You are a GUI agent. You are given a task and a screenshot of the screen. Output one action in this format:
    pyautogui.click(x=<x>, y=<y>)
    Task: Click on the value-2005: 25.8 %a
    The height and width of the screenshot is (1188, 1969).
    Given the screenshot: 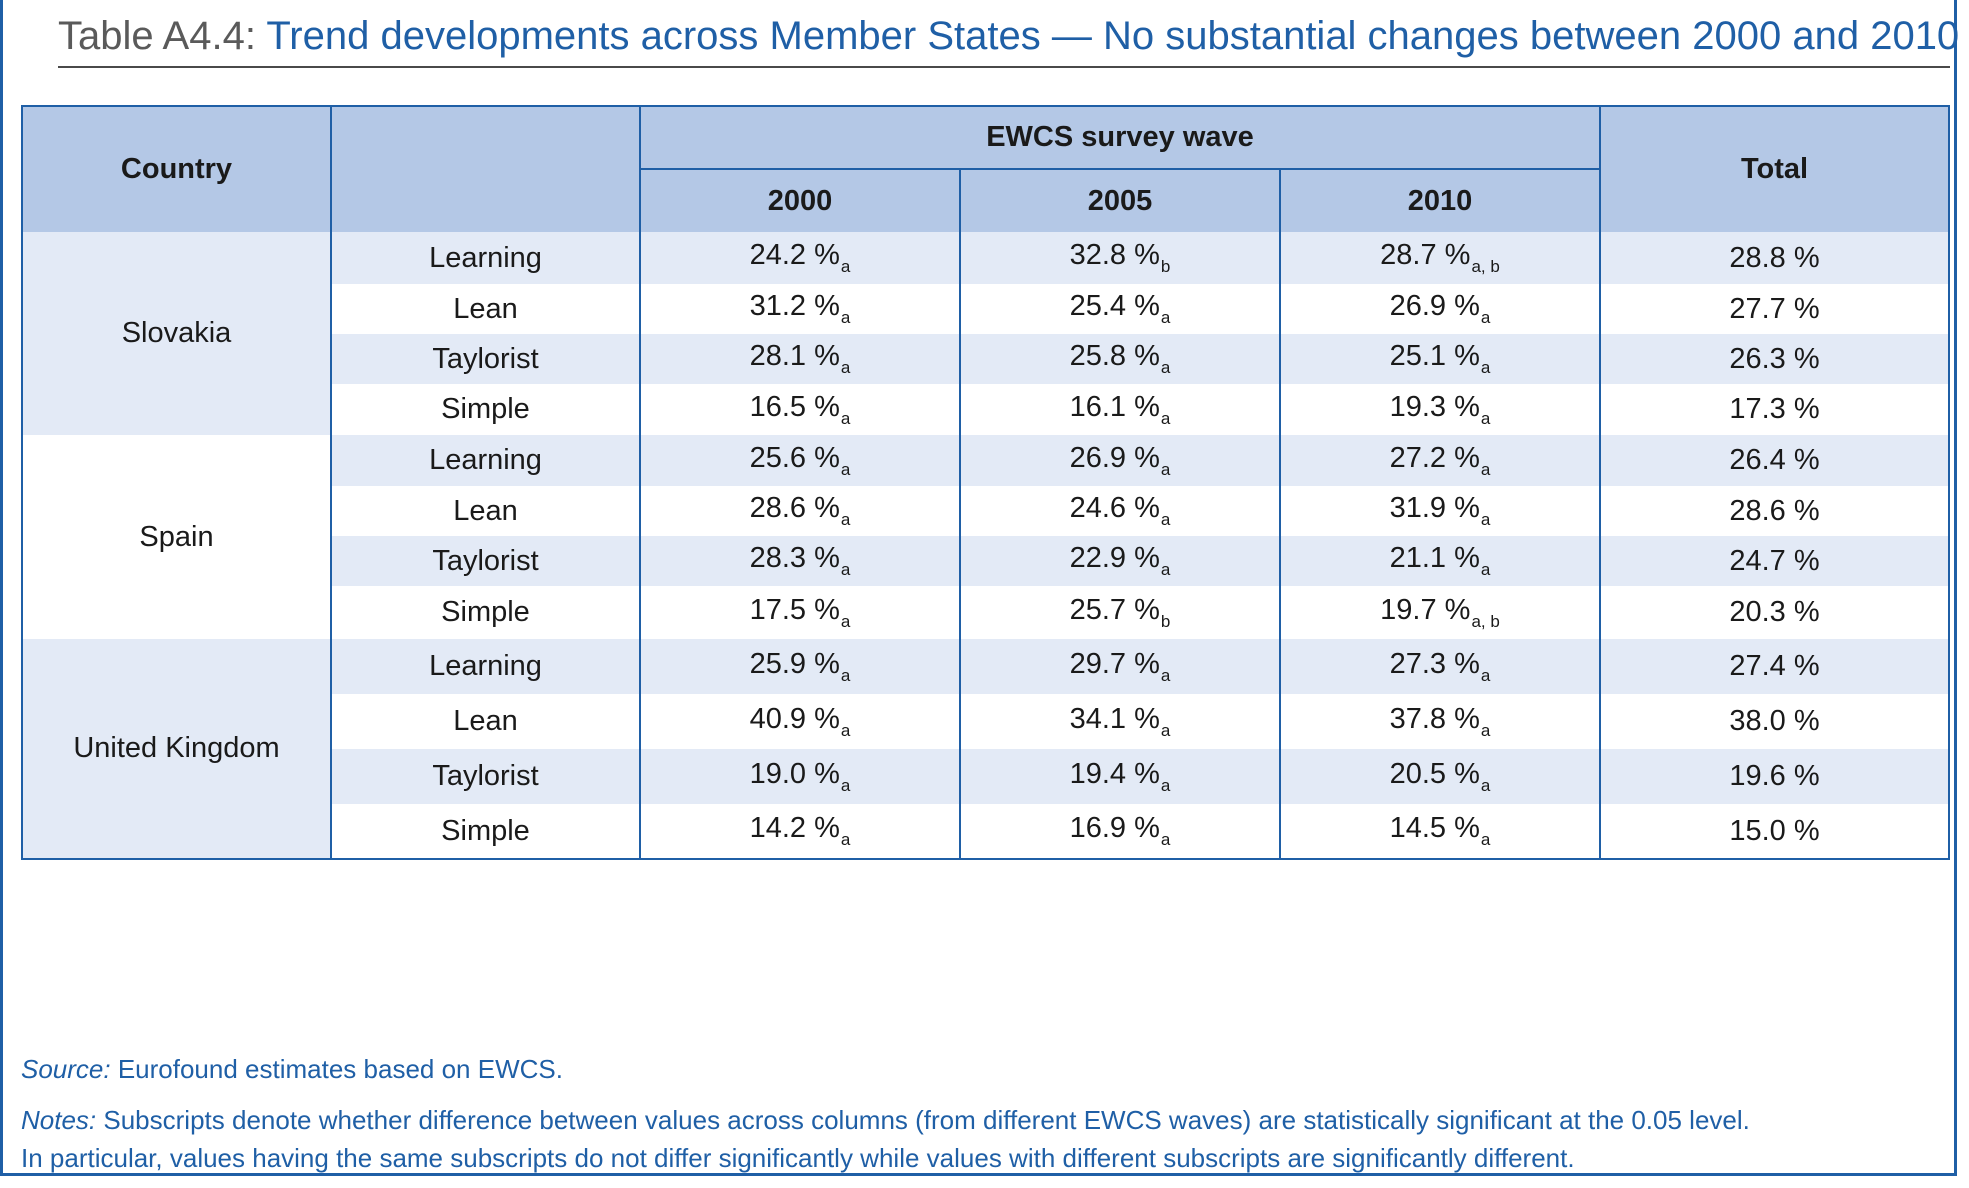 What is the action you would take?
    pyautogui.click(x=1120, y=358)
    